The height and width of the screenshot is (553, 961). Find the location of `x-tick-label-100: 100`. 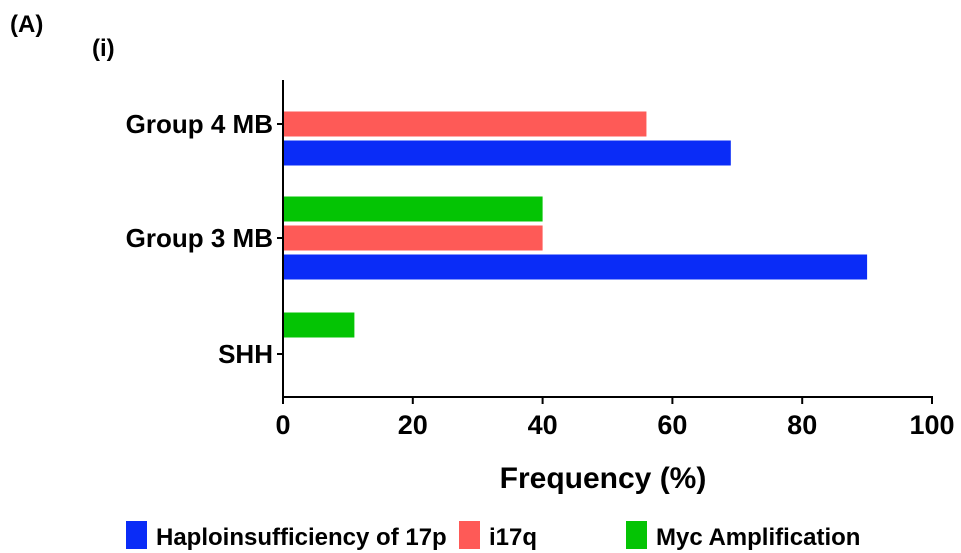

x-tick-label-100: 100 is located at coordinates (931, 425).